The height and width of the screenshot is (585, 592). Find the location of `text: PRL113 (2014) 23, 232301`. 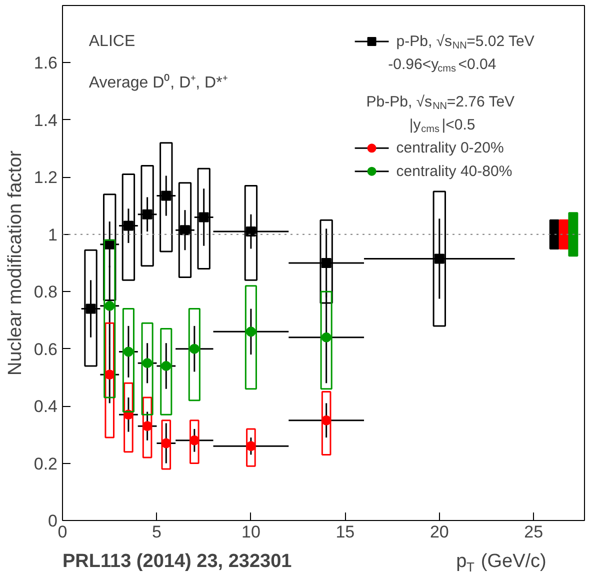

text: PRL113 (2014) 23, 232301 is located at coordinates (177, 561).